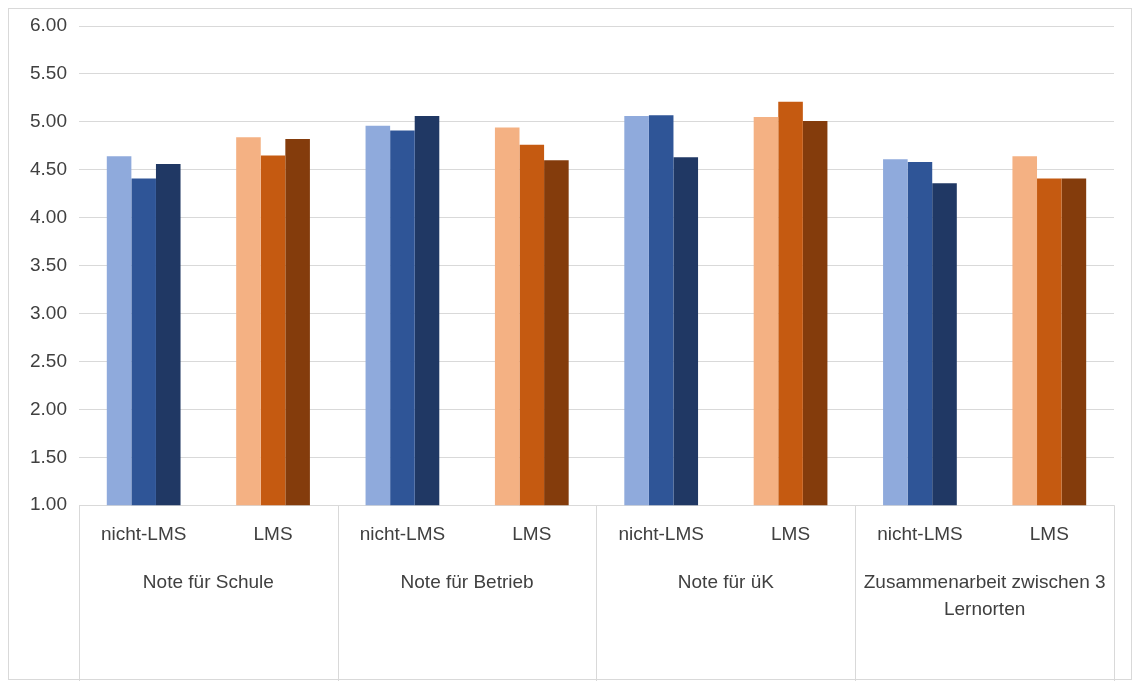  Describe the element at coordinates (48, 312) in the screenshot. I see `y-tick-label: 3.00` at that location.